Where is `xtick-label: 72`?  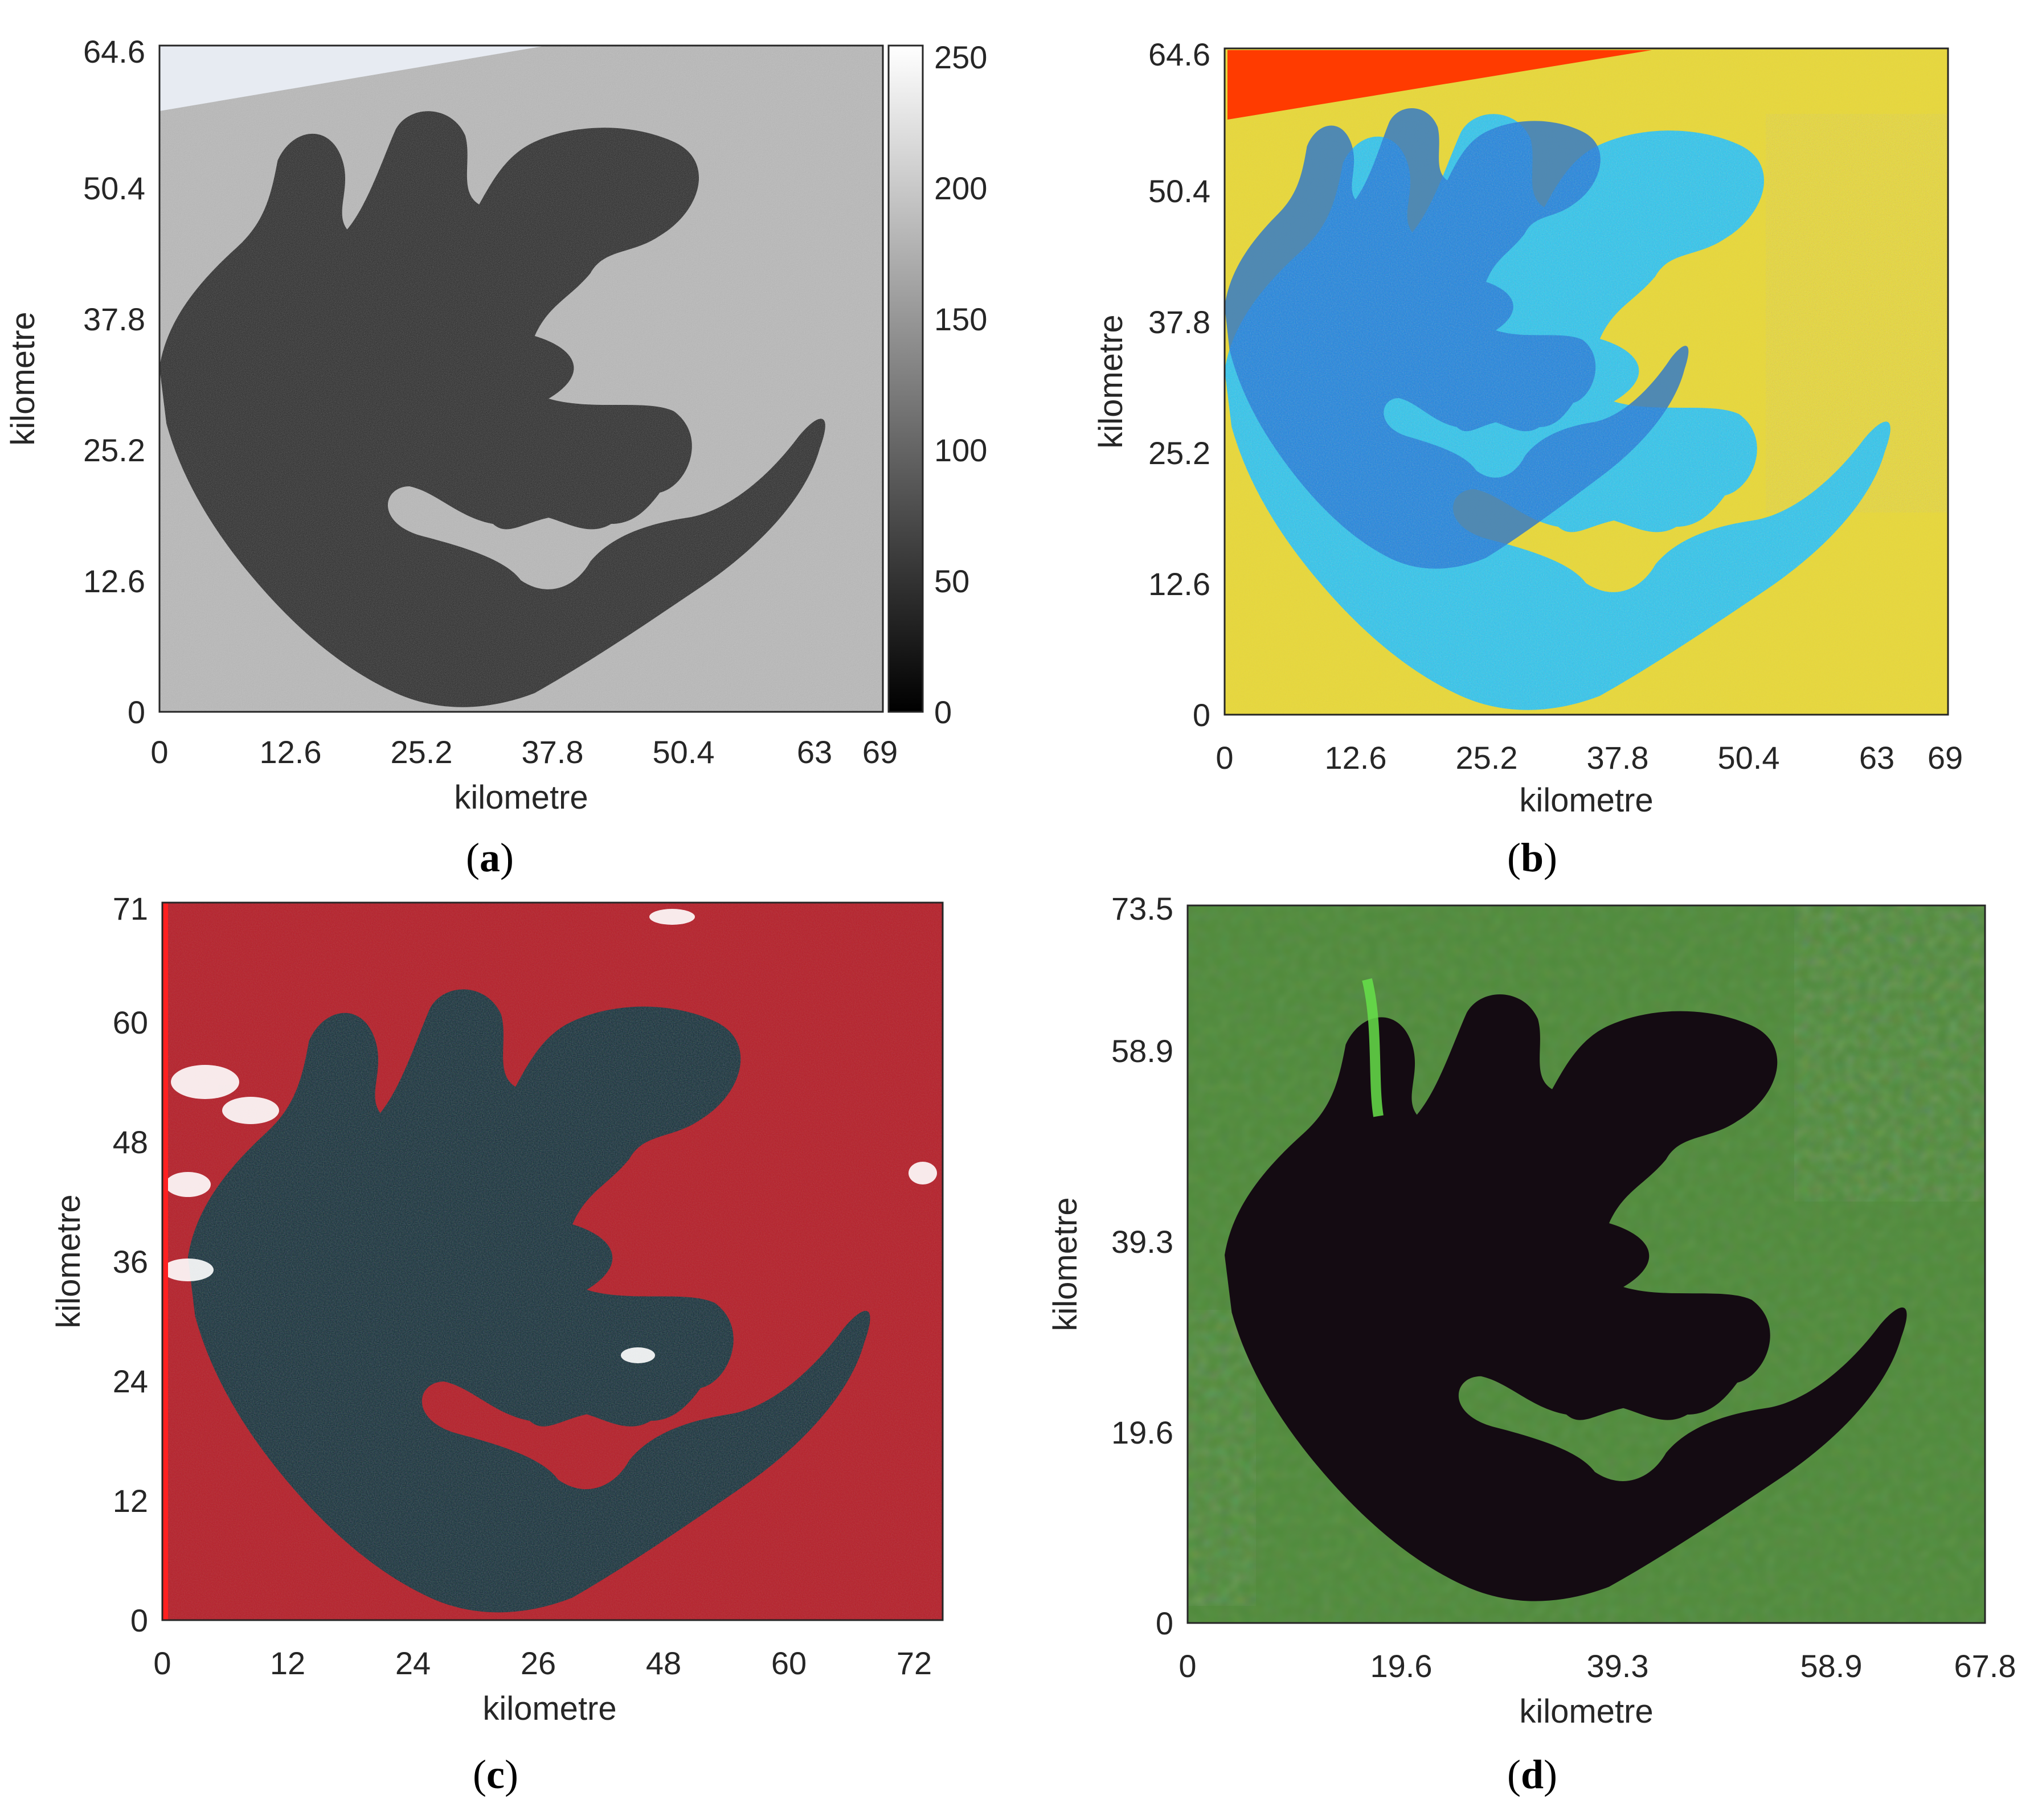
xtick-label: 72 is located at coordinates (914, 1663).